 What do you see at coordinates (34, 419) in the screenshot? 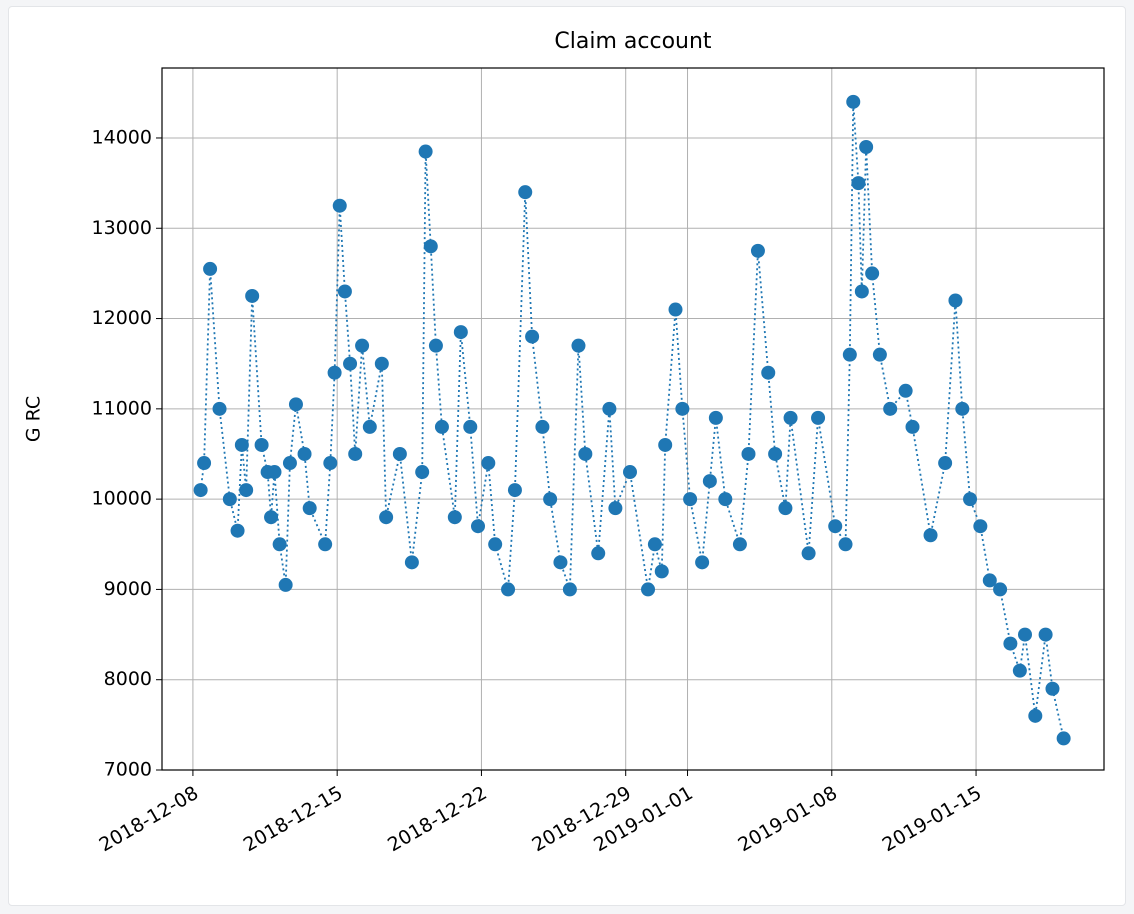
I see `y-axis-label: G RC` at bounding box center [34, 419].